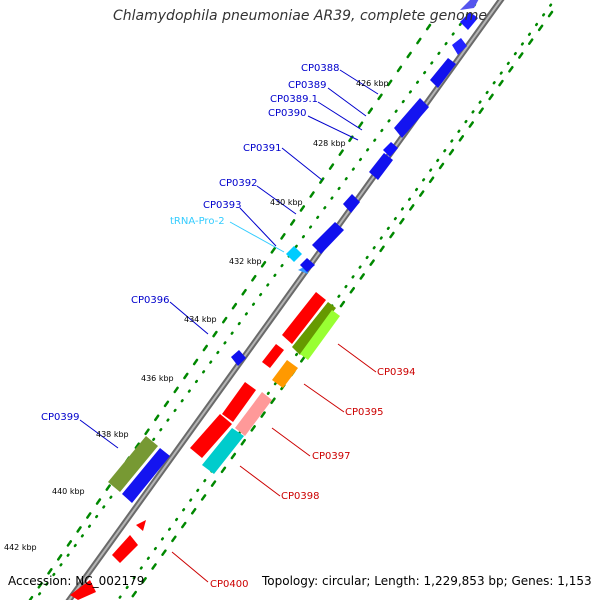 The image size is (600, 600). What do you see at coordinates (222, 205) in the screenshot?
I see `gene-label-cp0393: CP0393` at bounding box center [222, 205].